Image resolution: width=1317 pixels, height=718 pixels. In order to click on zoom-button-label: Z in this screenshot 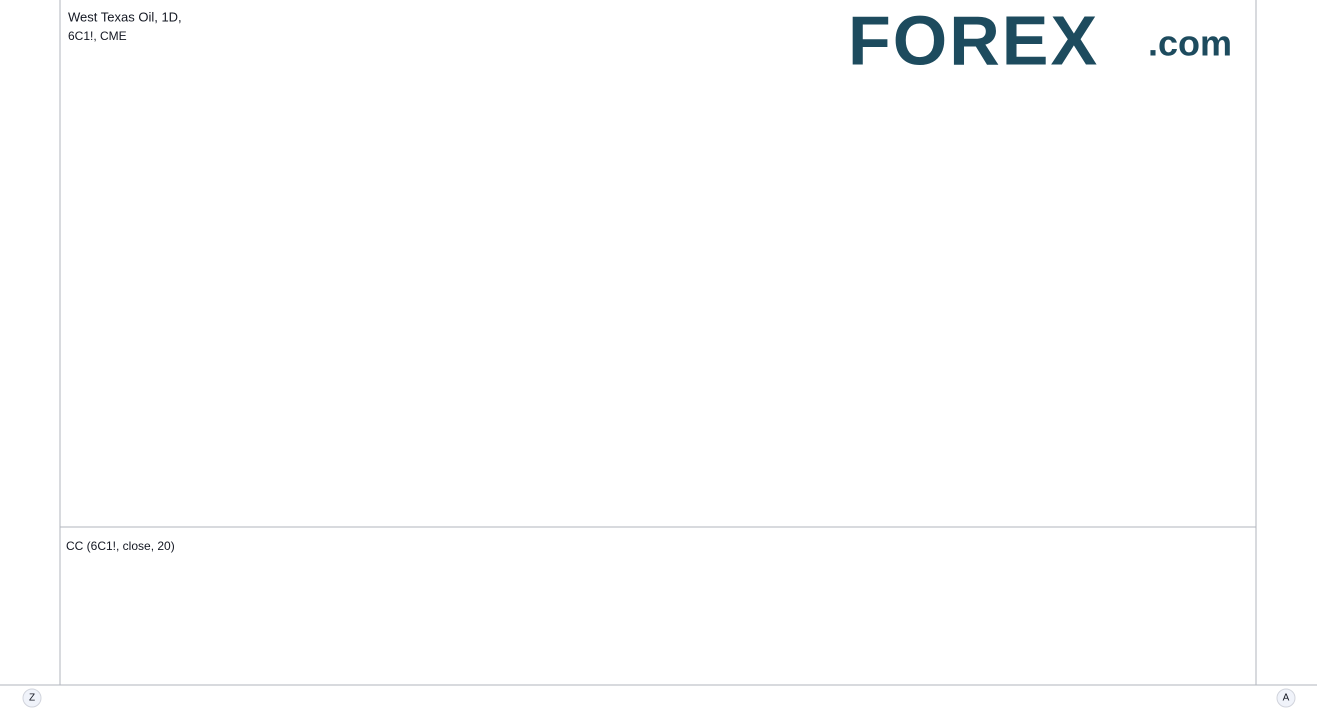, I will do `click(32, 698)`.